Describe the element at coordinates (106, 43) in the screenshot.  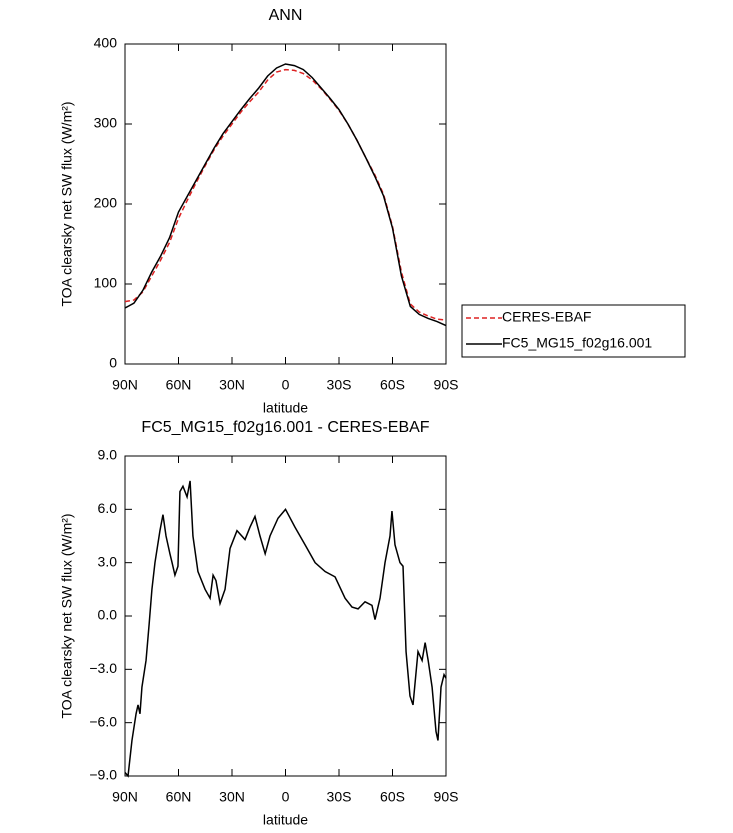
I see `y-tick-label: 400` at that location.